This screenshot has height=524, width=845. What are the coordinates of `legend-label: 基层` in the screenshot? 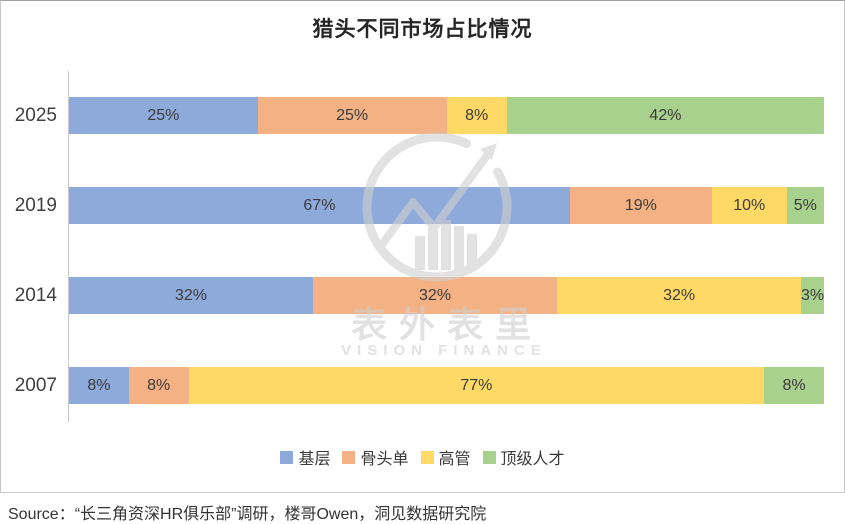 It's located at (314, 459).